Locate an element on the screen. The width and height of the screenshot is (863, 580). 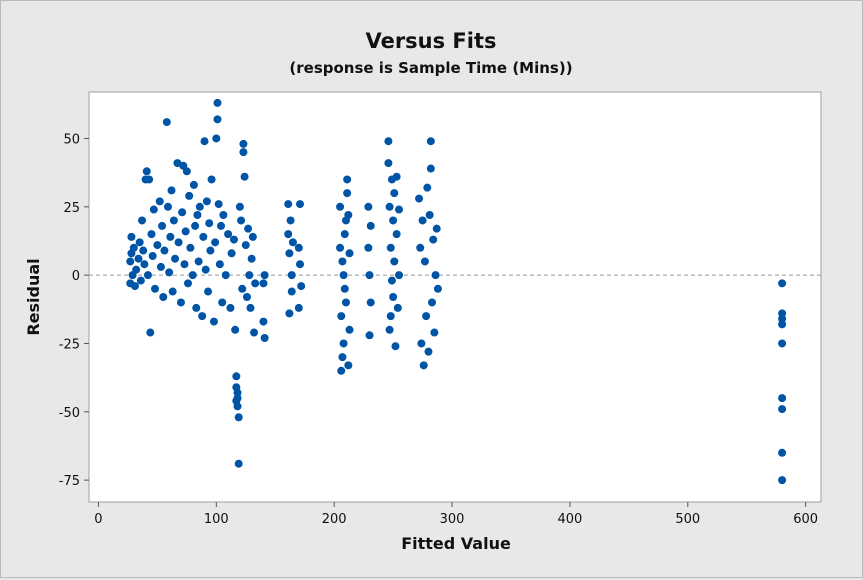
y-tick-label: -50 is located at coordinates (69, 413).